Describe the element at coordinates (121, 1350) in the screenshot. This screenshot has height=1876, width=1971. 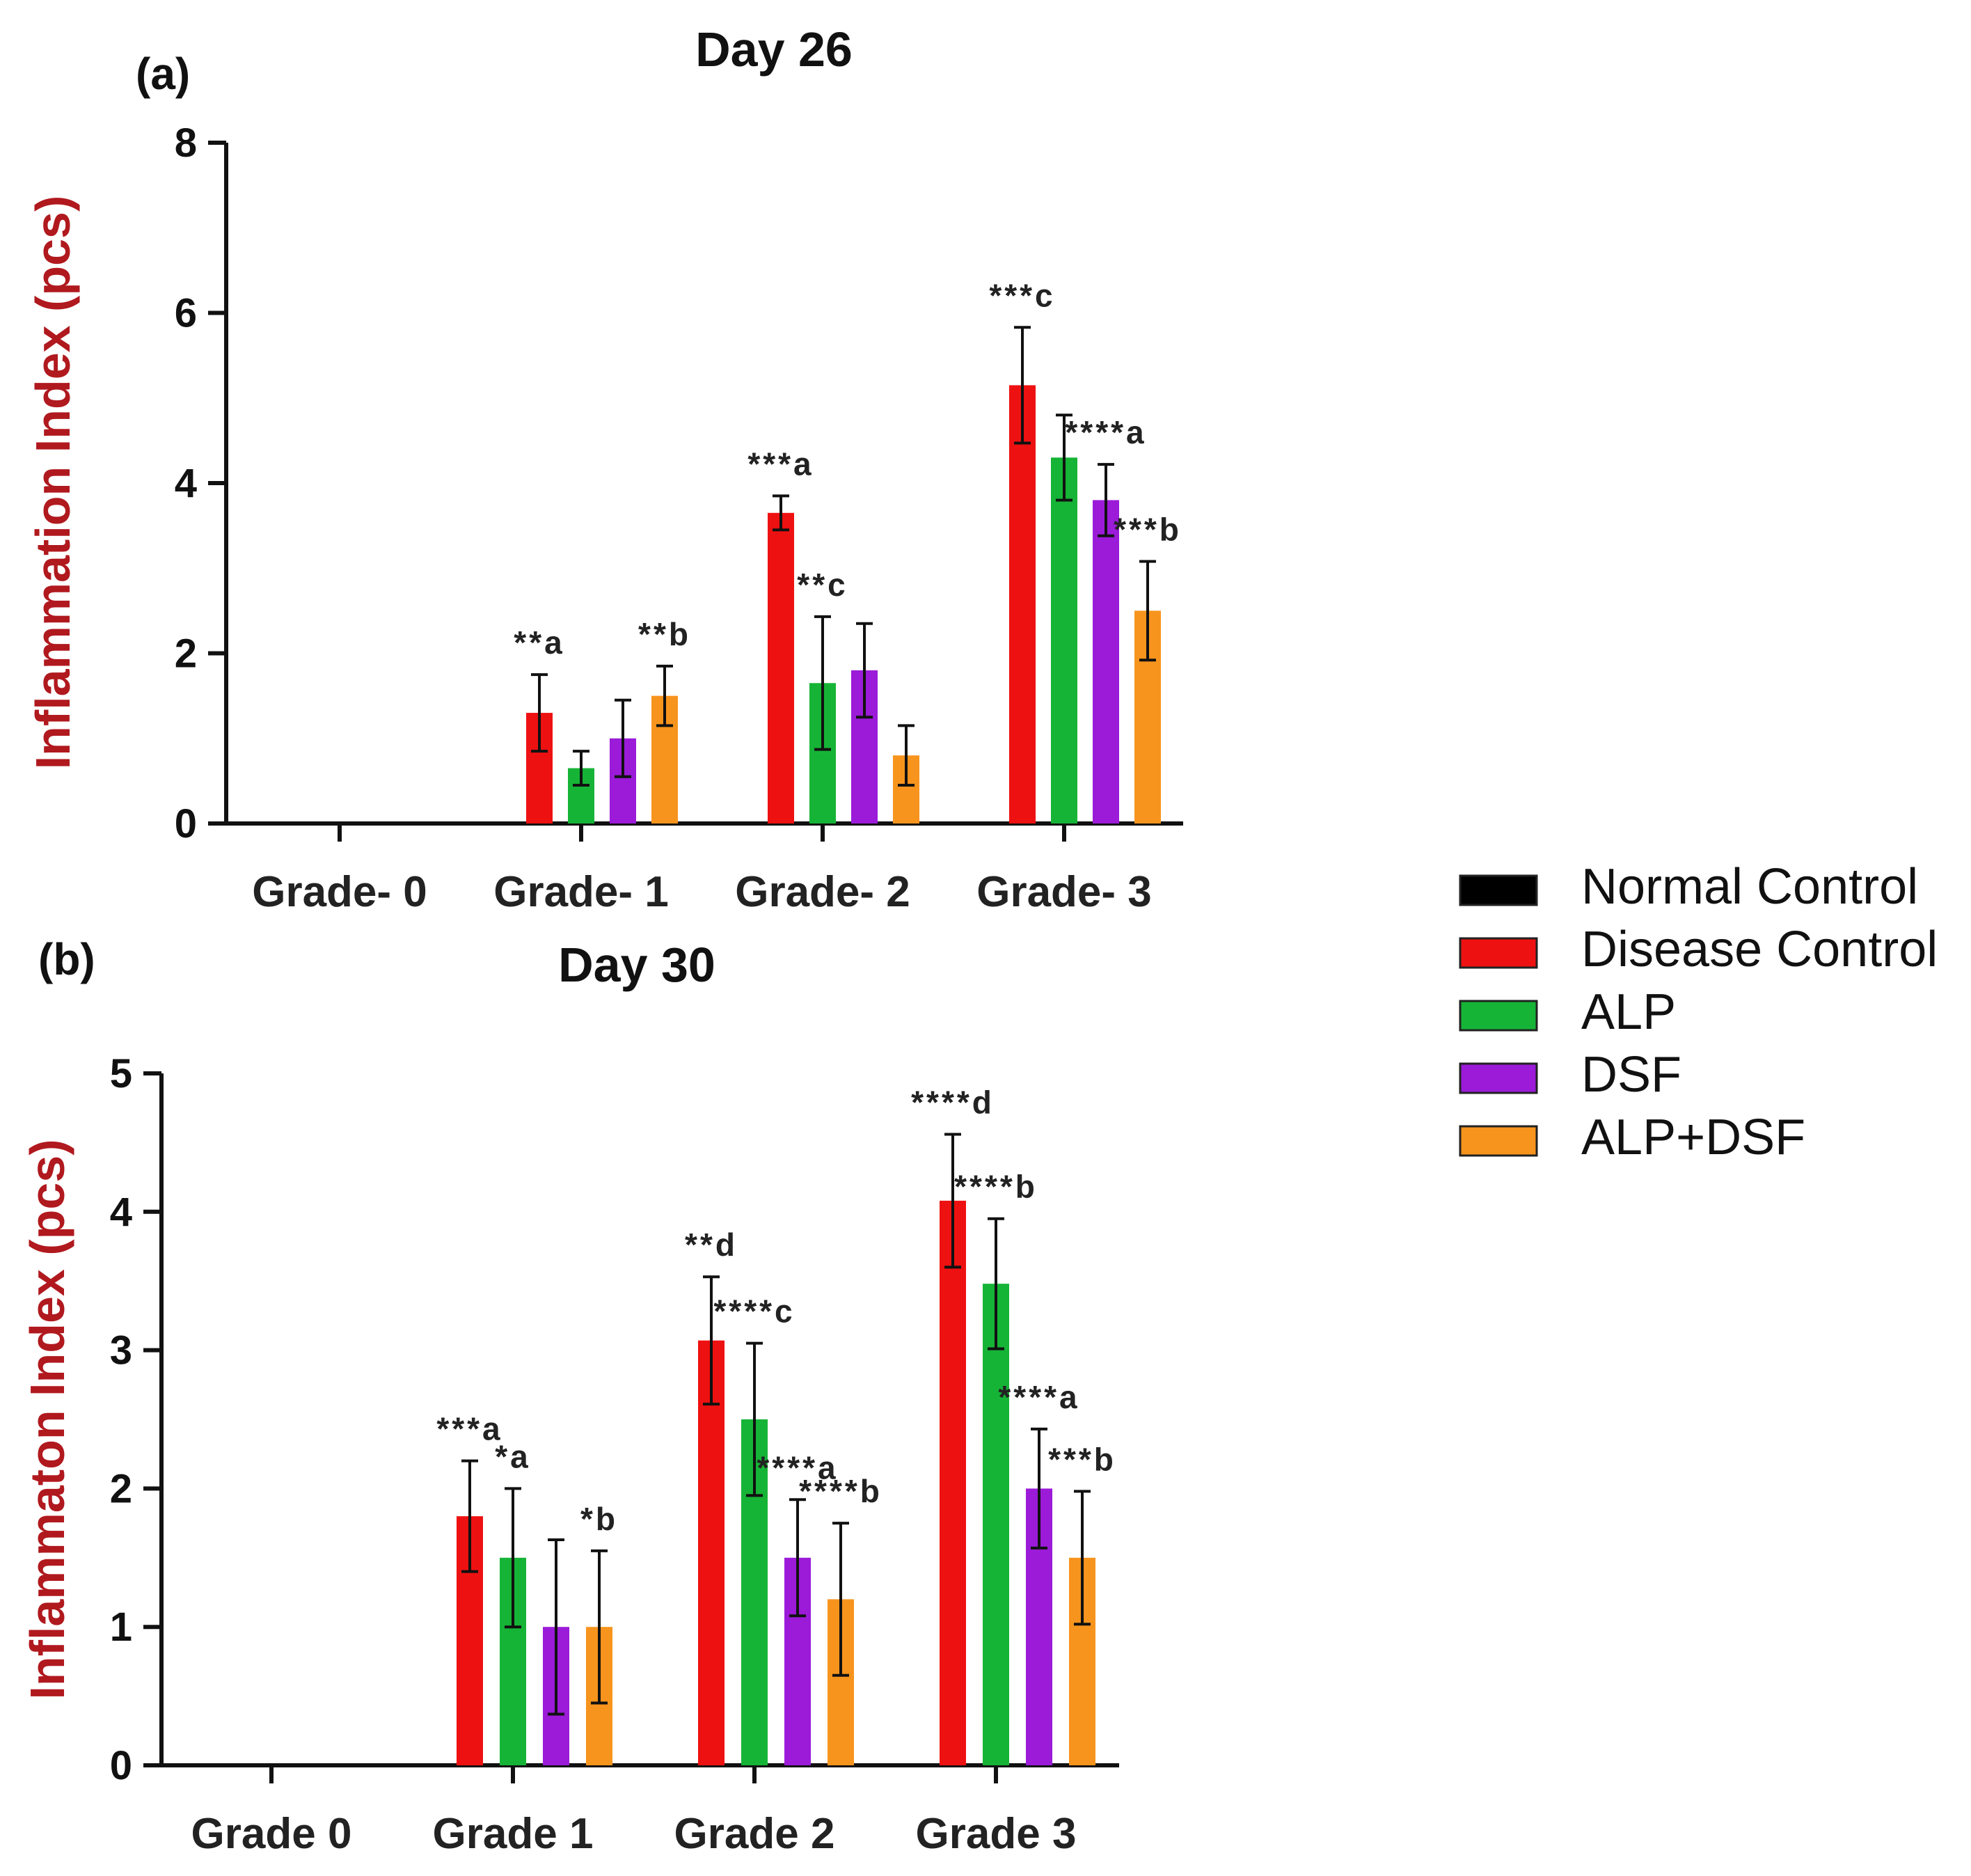
I see `y-tick-label: 3` at that location.